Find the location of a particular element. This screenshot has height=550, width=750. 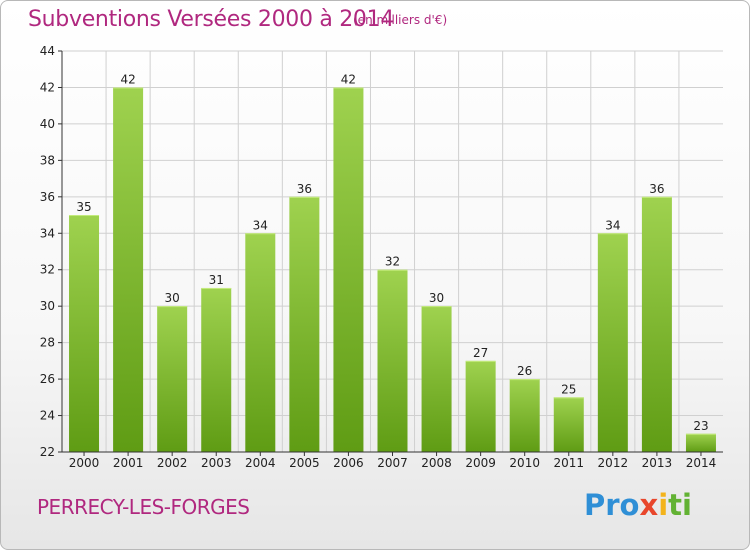

x-tick-label: 2009 is located at coordinates (480, 463).